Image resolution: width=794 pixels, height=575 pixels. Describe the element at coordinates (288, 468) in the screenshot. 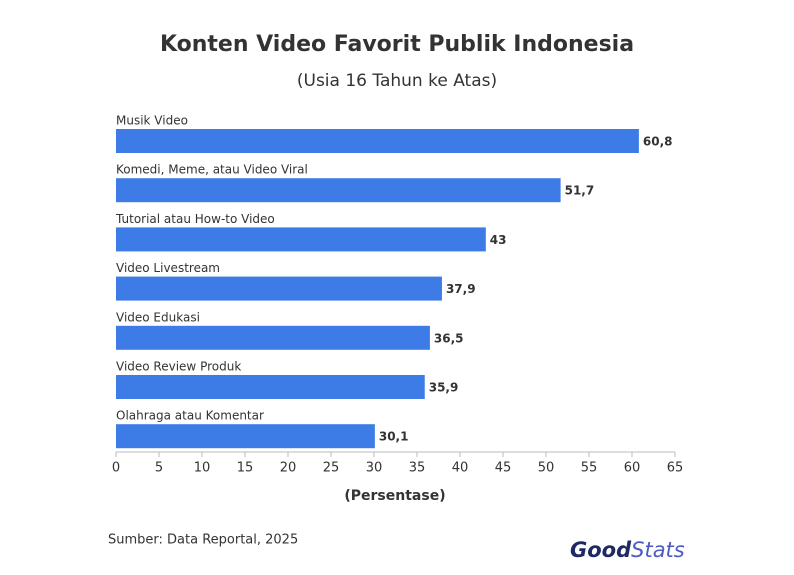

I see `x-tick-label: 20` at that location.